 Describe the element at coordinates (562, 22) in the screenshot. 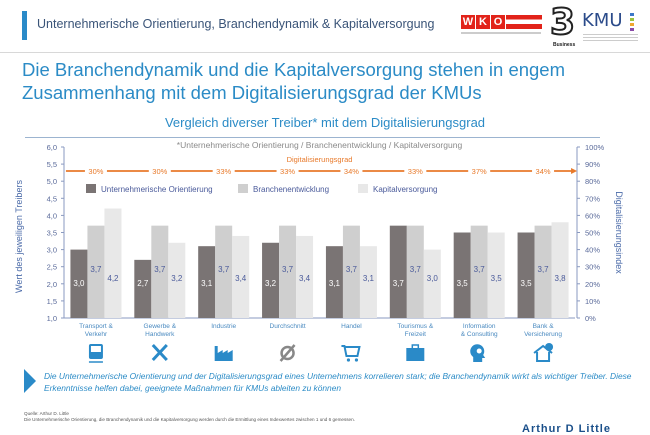

I see `three-logo: 3` at that location.